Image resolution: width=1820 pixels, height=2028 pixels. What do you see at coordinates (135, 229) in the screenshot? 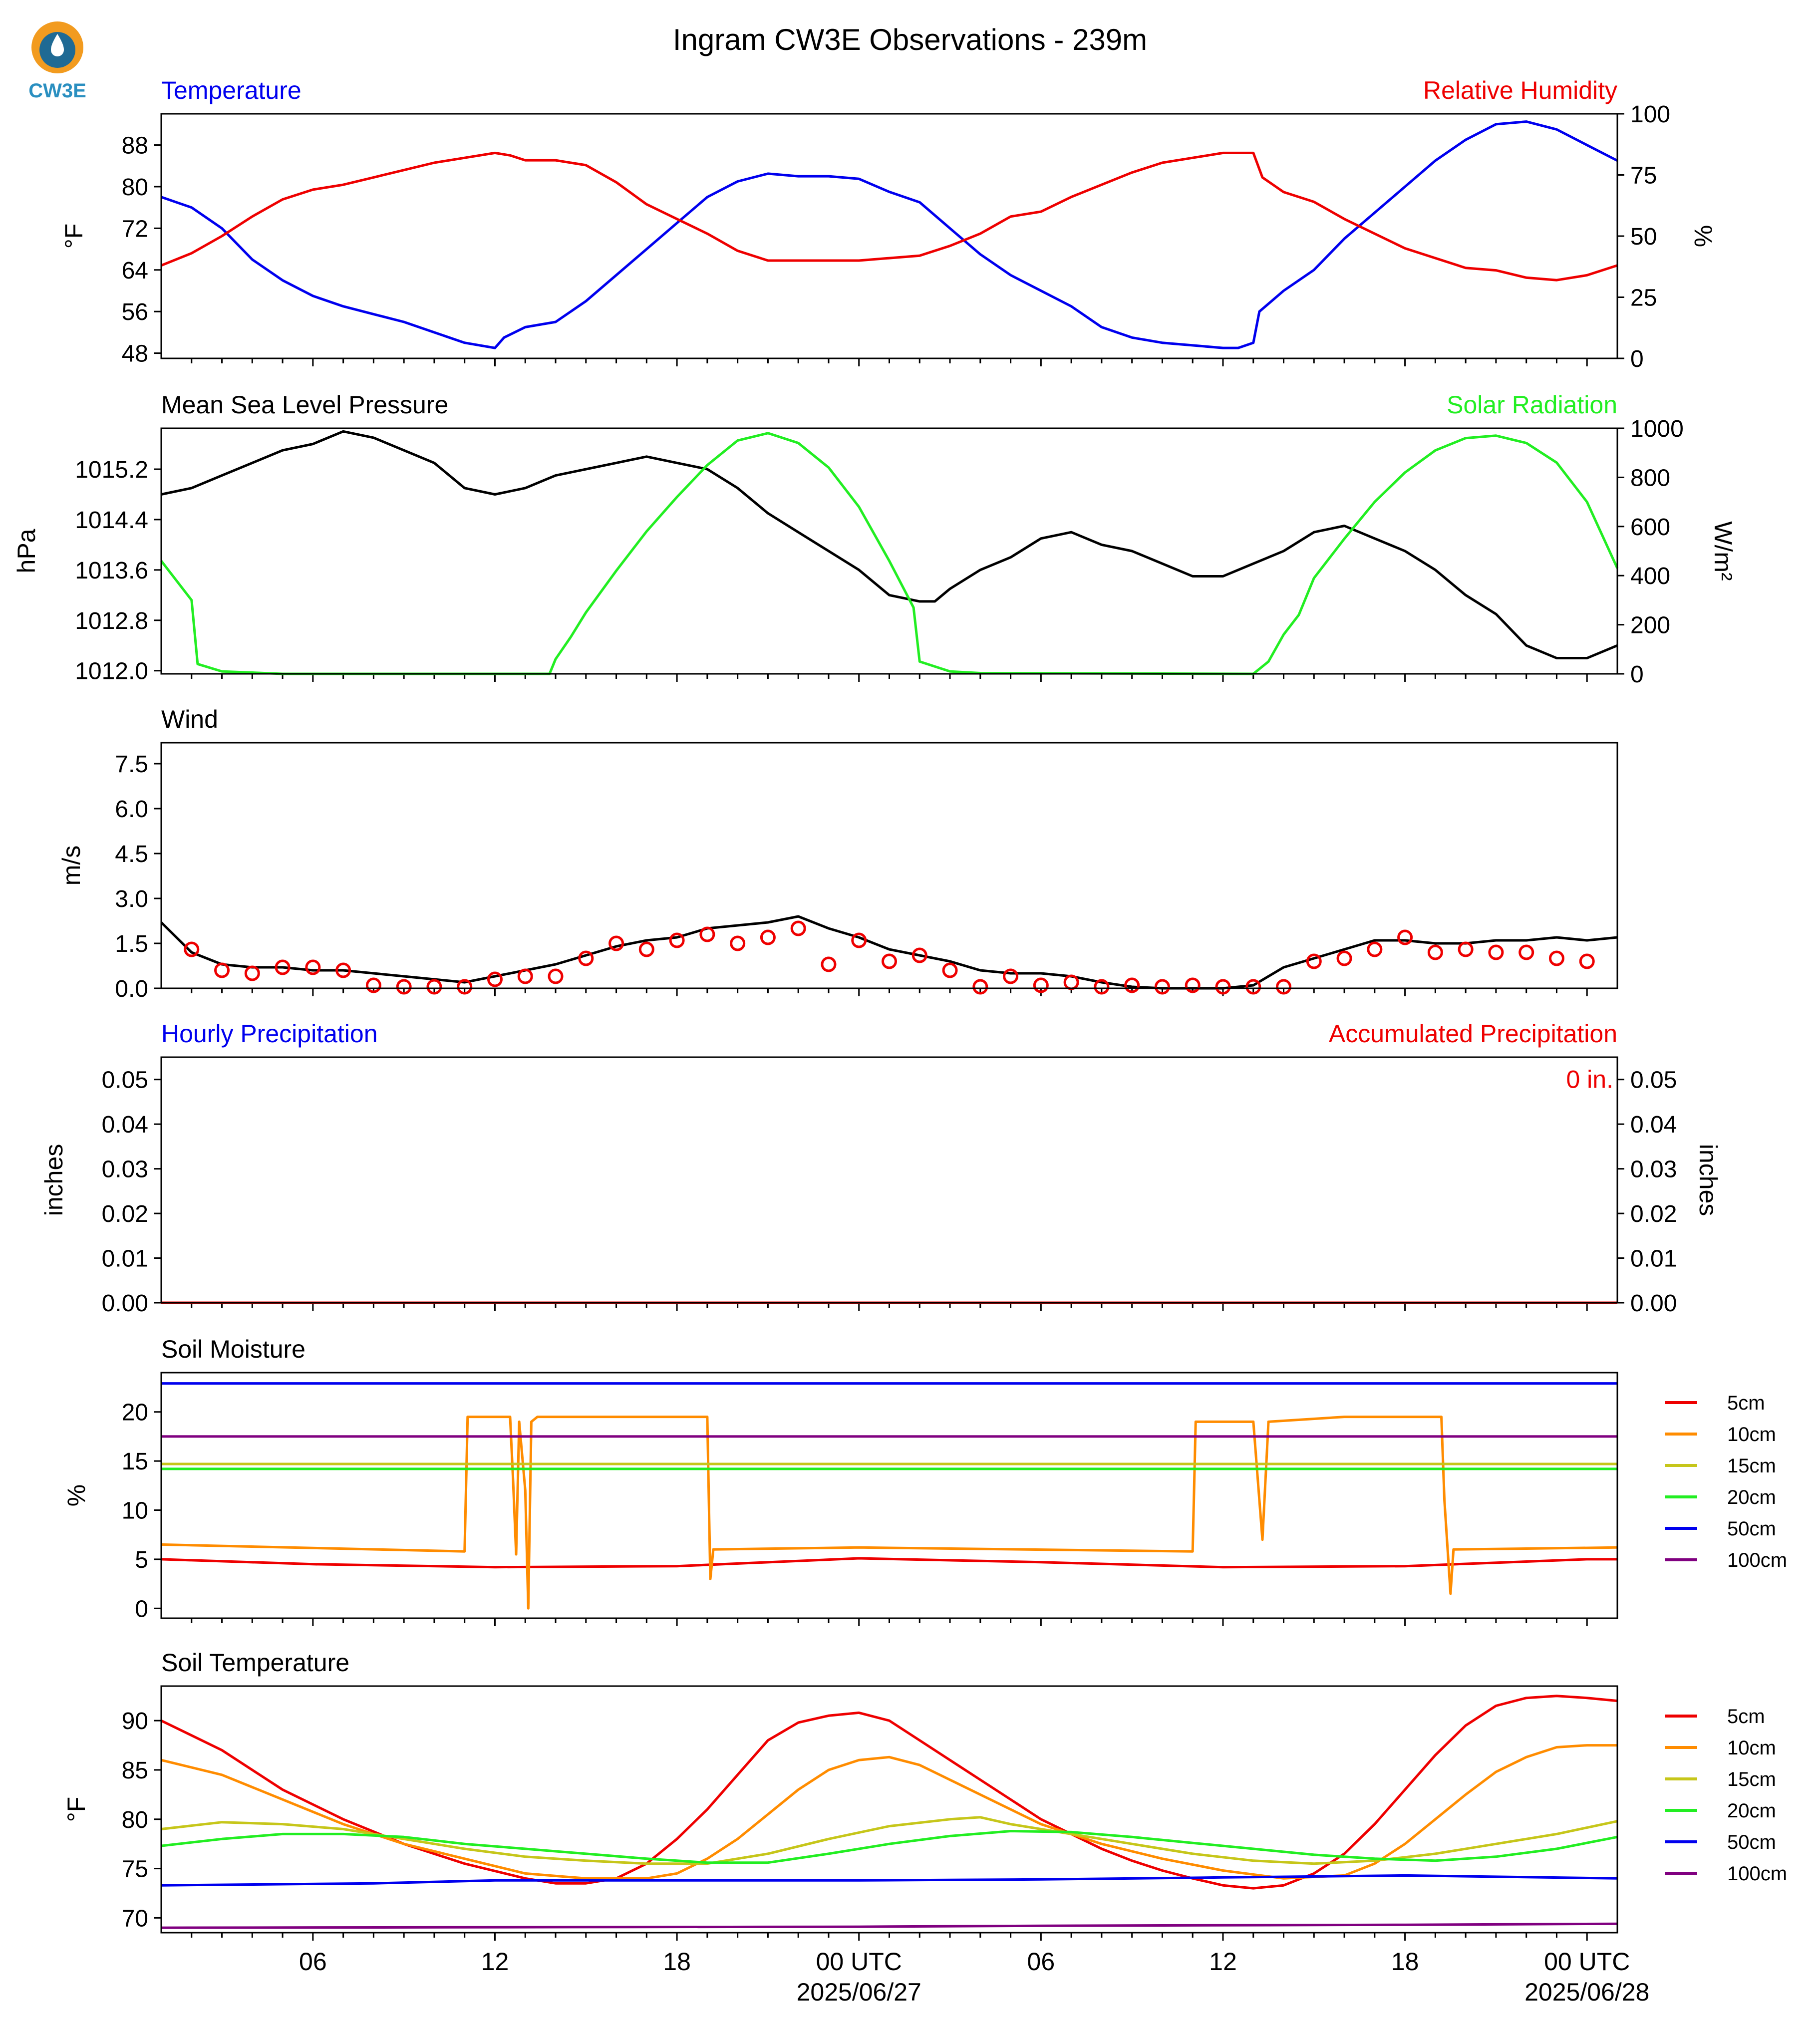
I see `y-tick-label: 72` at bounding box center [135, 229].